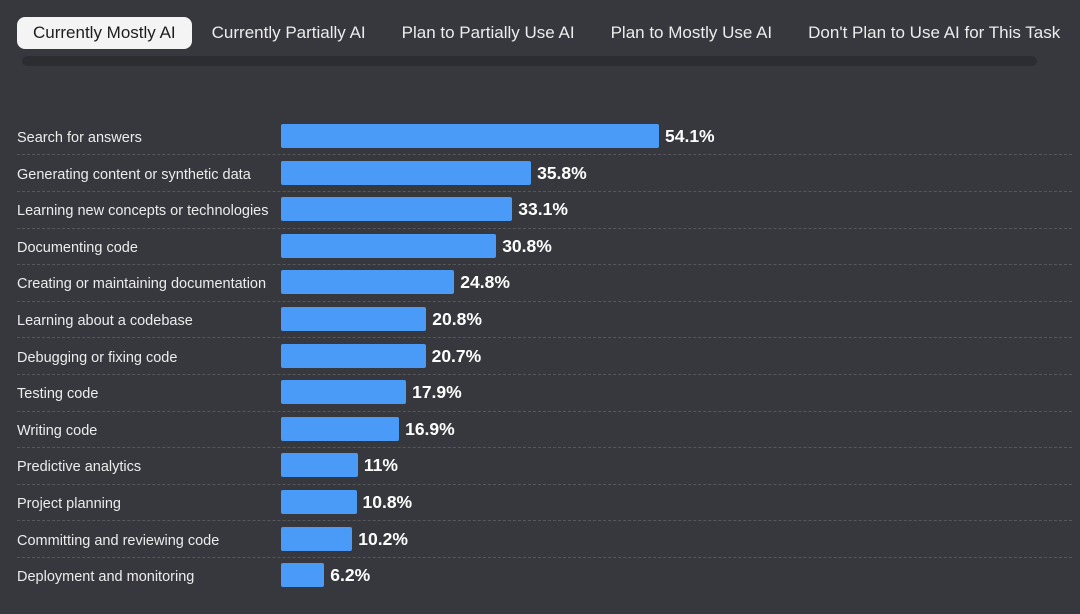  Describe the element at coordinates (118, 540) in the screenshot. I see `category-label: Committing and reviewing code` at that location.